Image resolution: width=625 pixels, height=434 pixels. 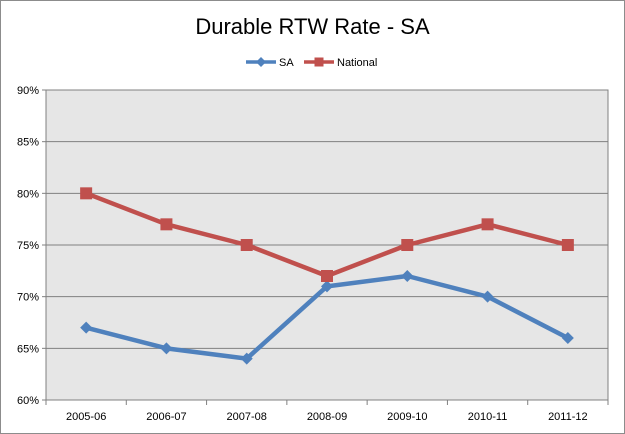 I want to click on legend-label-national: National, so click(x=357, y=63).